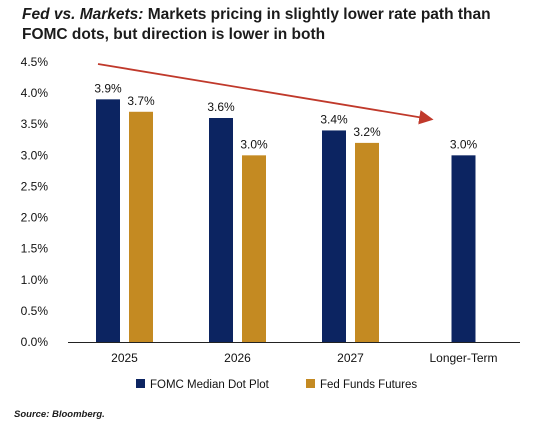 The image size is (543, 428). What do you see at coordinates (221, 107) in the screenshot?
I see `bar-value-label: 3.6%` at bounding box center [221, 107].